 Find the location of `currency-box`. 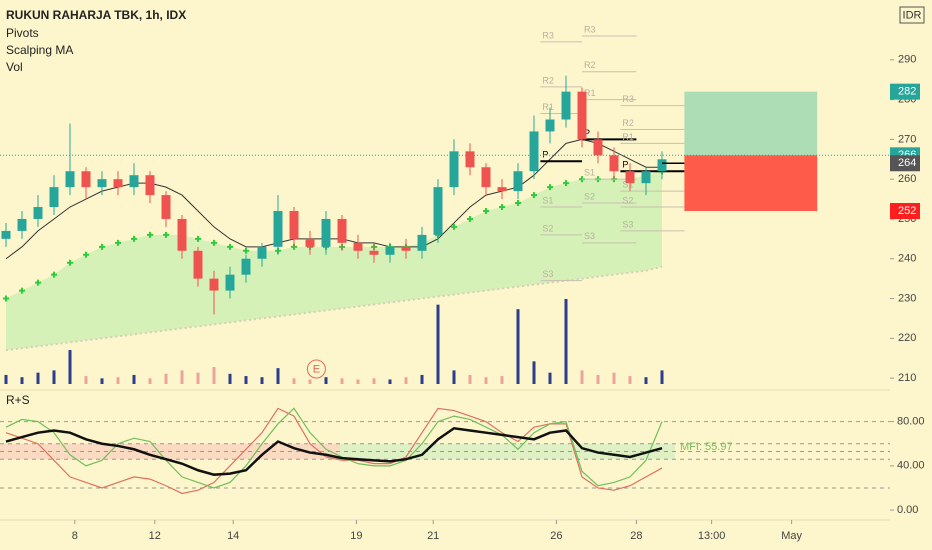

currency-box is located at coordinates (912, 15).